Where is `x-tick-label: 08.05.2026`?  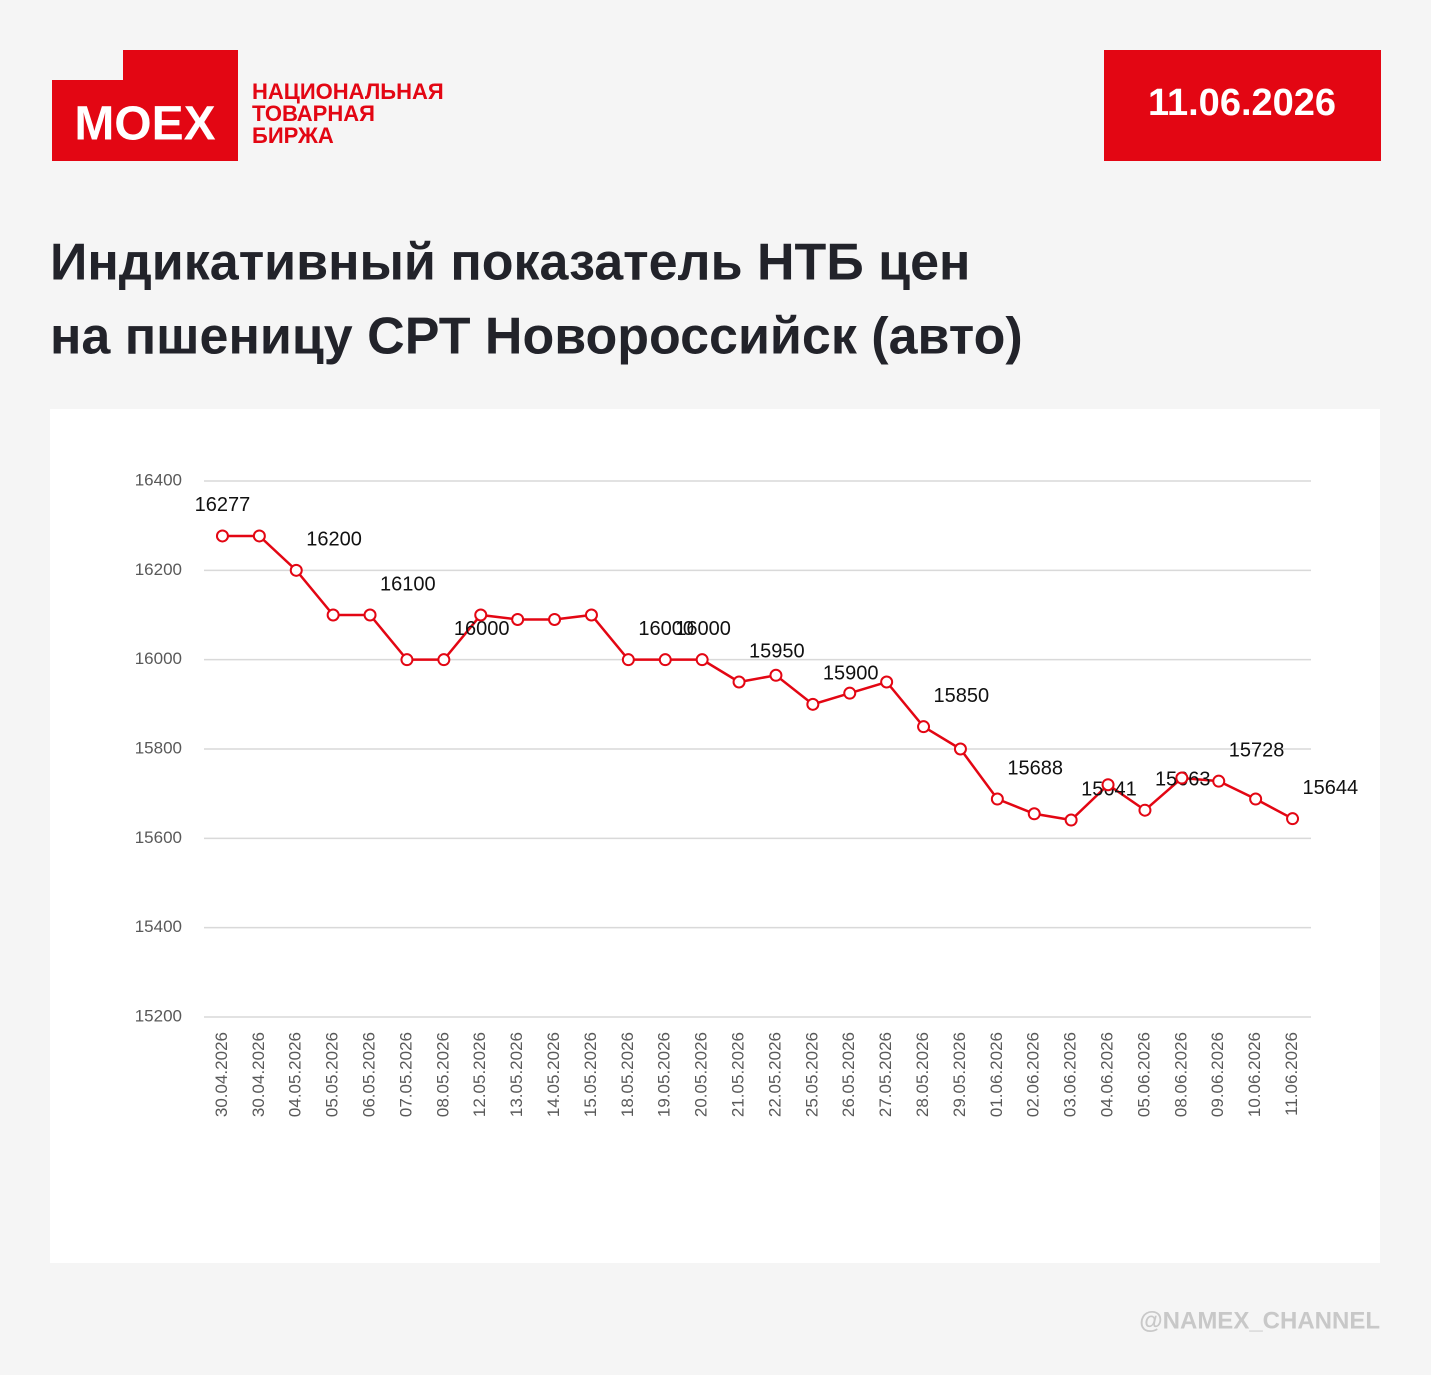 x-tick-label: 08.05.2026 is located at coordinates (442, 1074).